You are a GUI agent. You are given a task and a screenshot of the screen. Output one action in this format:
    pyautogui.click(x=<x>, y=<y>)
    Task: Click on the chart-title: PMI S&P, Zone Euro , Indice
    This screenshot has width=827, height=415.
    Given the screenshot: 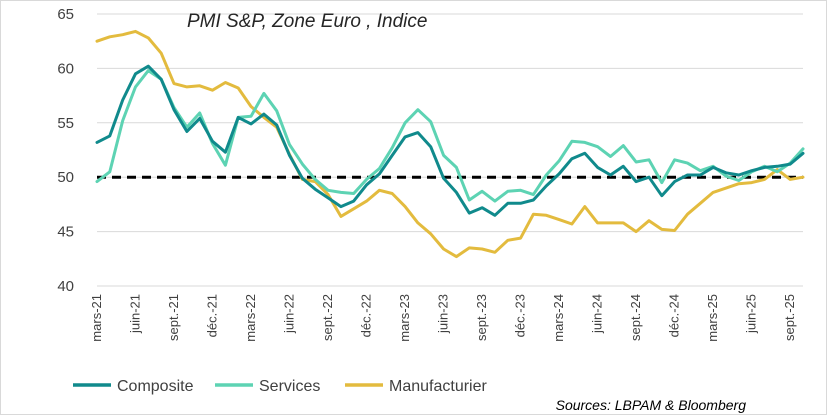 What is the action you would take?
    pyautogui.click(x=307, y=21)
    